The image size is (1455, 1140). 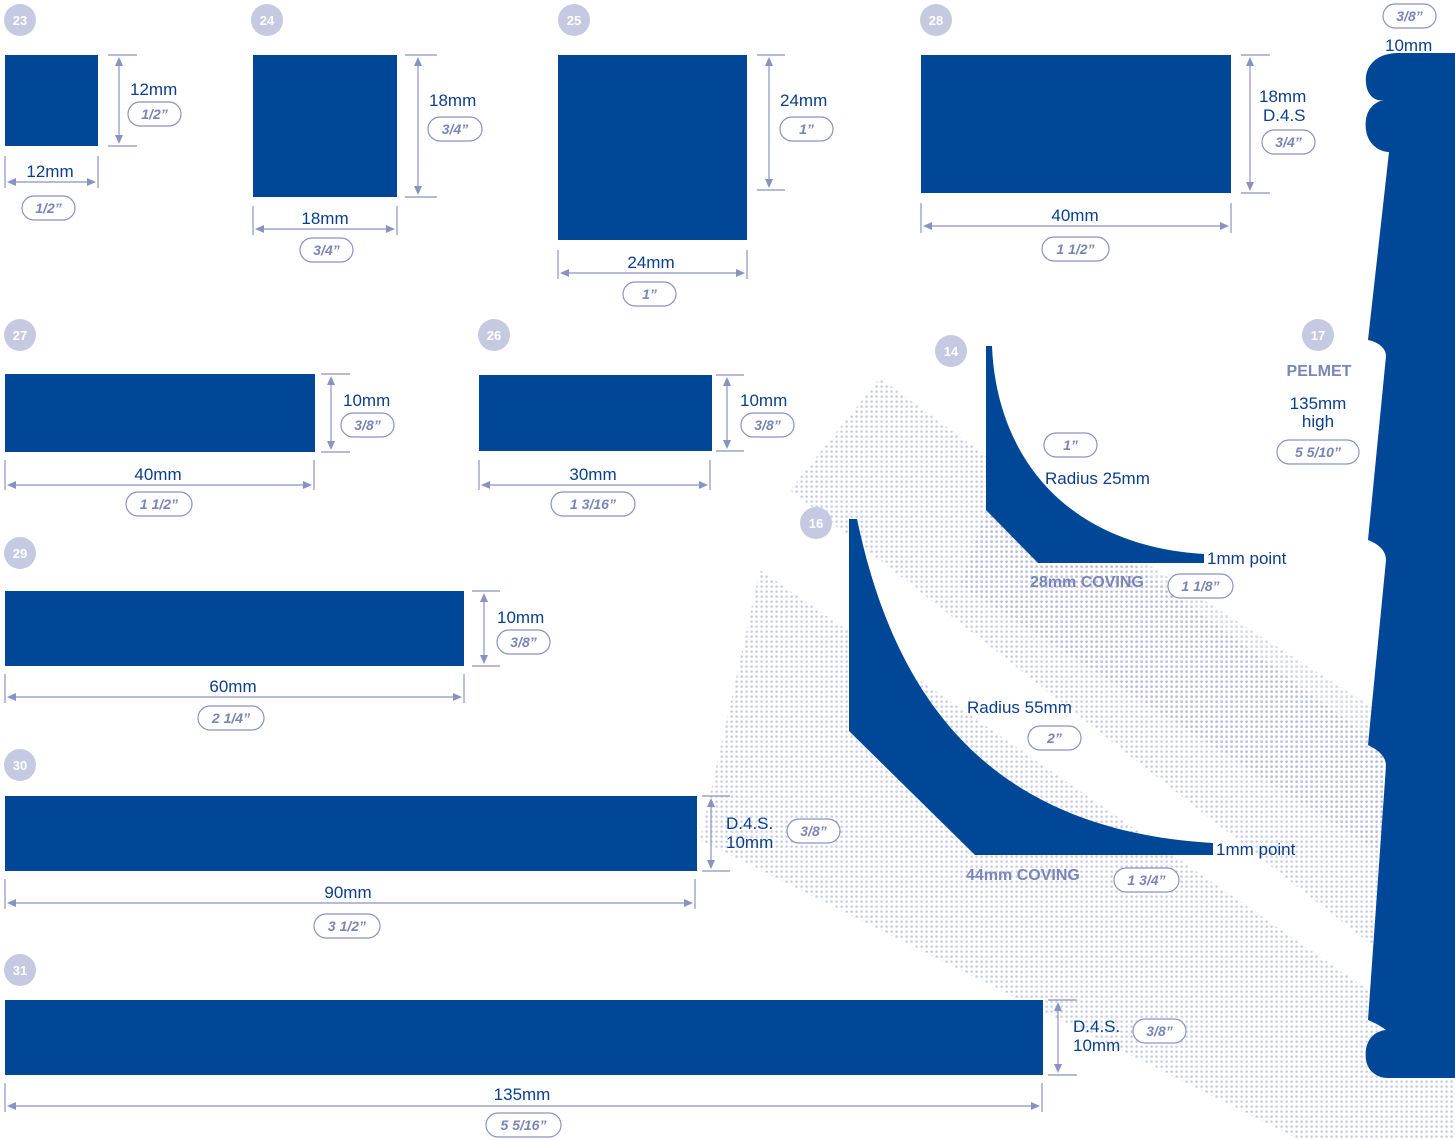 I want to click on profile-31: 31 D.4.S. 10mm 3/8” 135mm 5 5/16”, so click(x=595, y=1046).